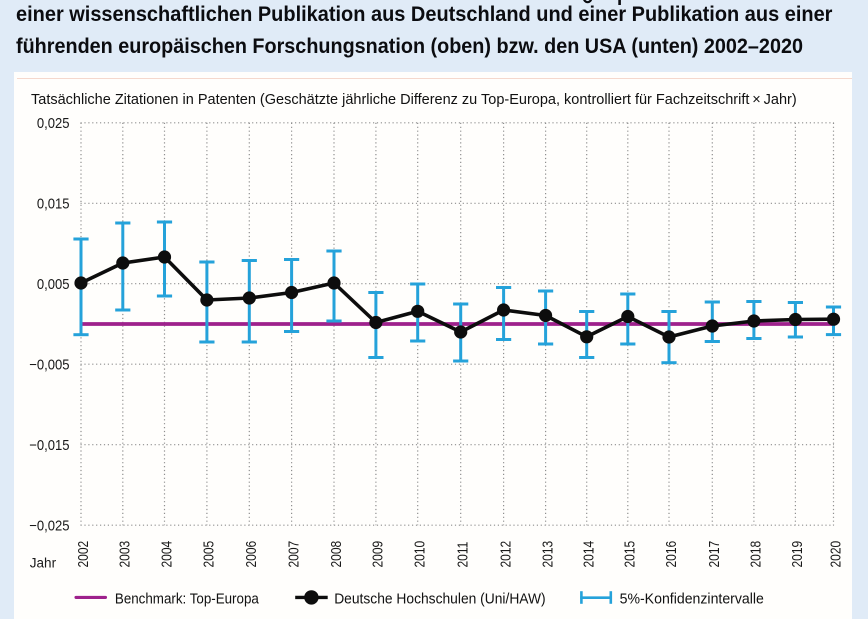 The height and width of the screenshot is (619, 868). I want to click on svg-text: 2006, so click(251, 554).